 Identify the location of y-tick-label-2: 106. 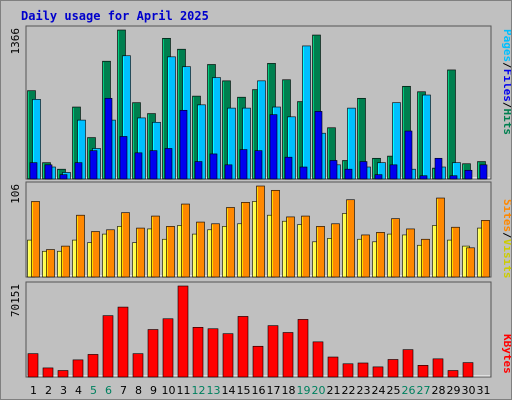
(15, 194).